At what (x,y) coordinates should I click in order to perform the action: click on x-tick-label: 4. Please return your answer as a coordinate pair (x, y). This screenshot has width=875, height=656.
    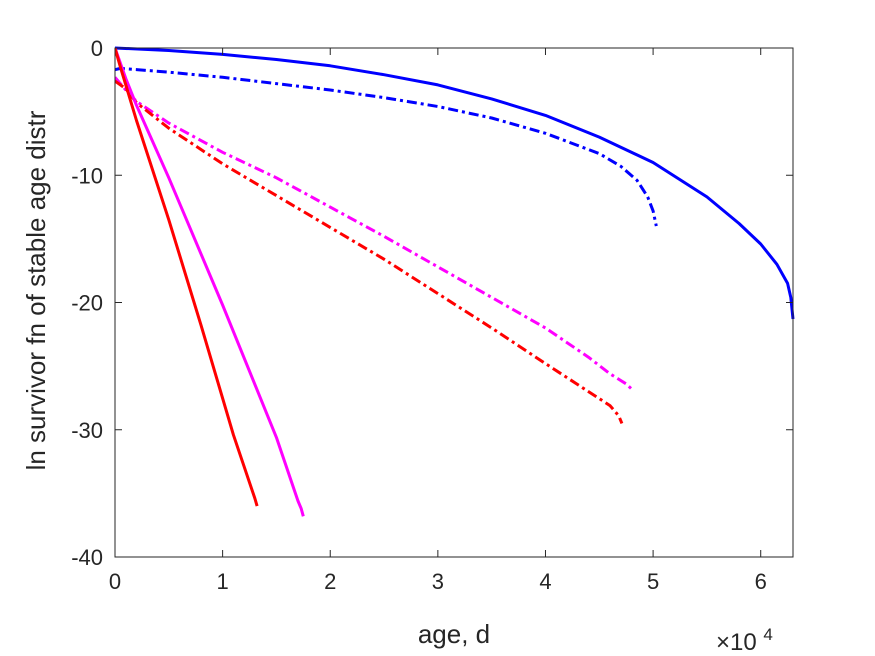
    Looking at the image, I should click on (545, 581).